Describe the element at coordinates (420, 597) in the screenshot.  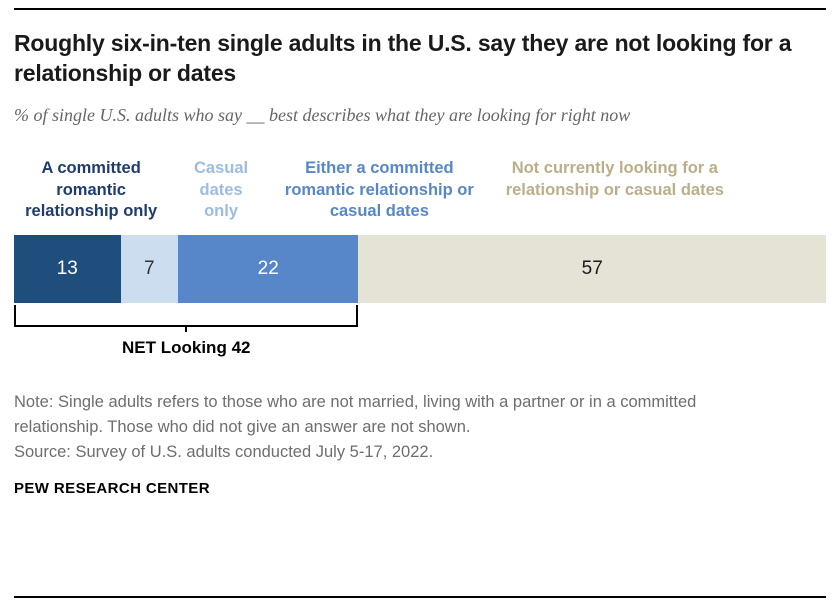
I see `bottom-rule` at that location.